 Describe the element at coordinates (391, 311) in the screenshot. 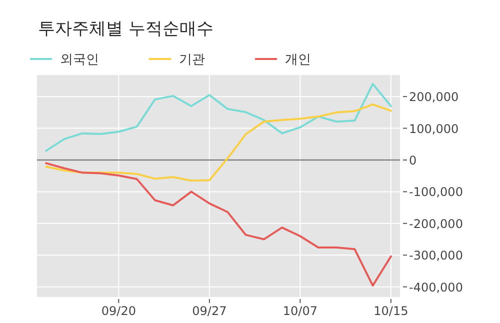

I see `x-tick-label: 10/15` at that location.